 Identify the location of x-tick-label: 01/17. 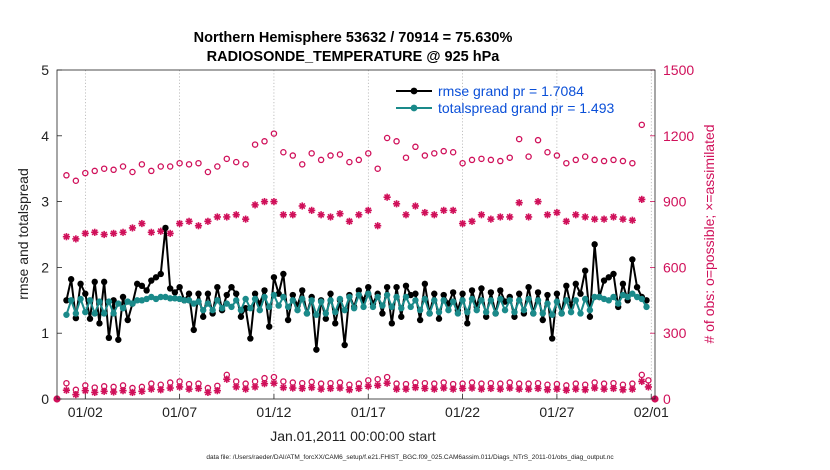
(368, 412).